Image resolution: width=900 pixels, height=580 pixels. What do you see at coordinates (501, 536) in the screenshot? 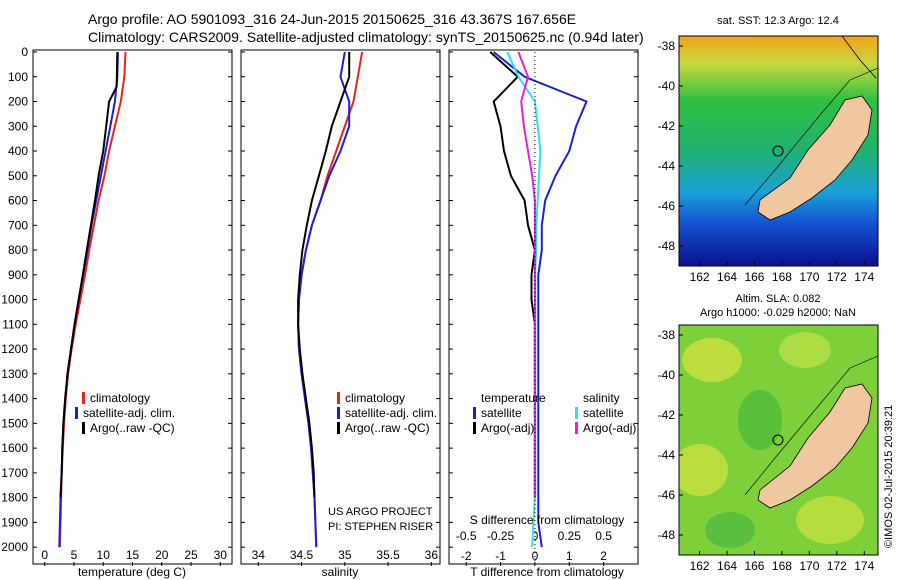
I see `x2-tick-label: -0.25` at bounding box center [501, 536].